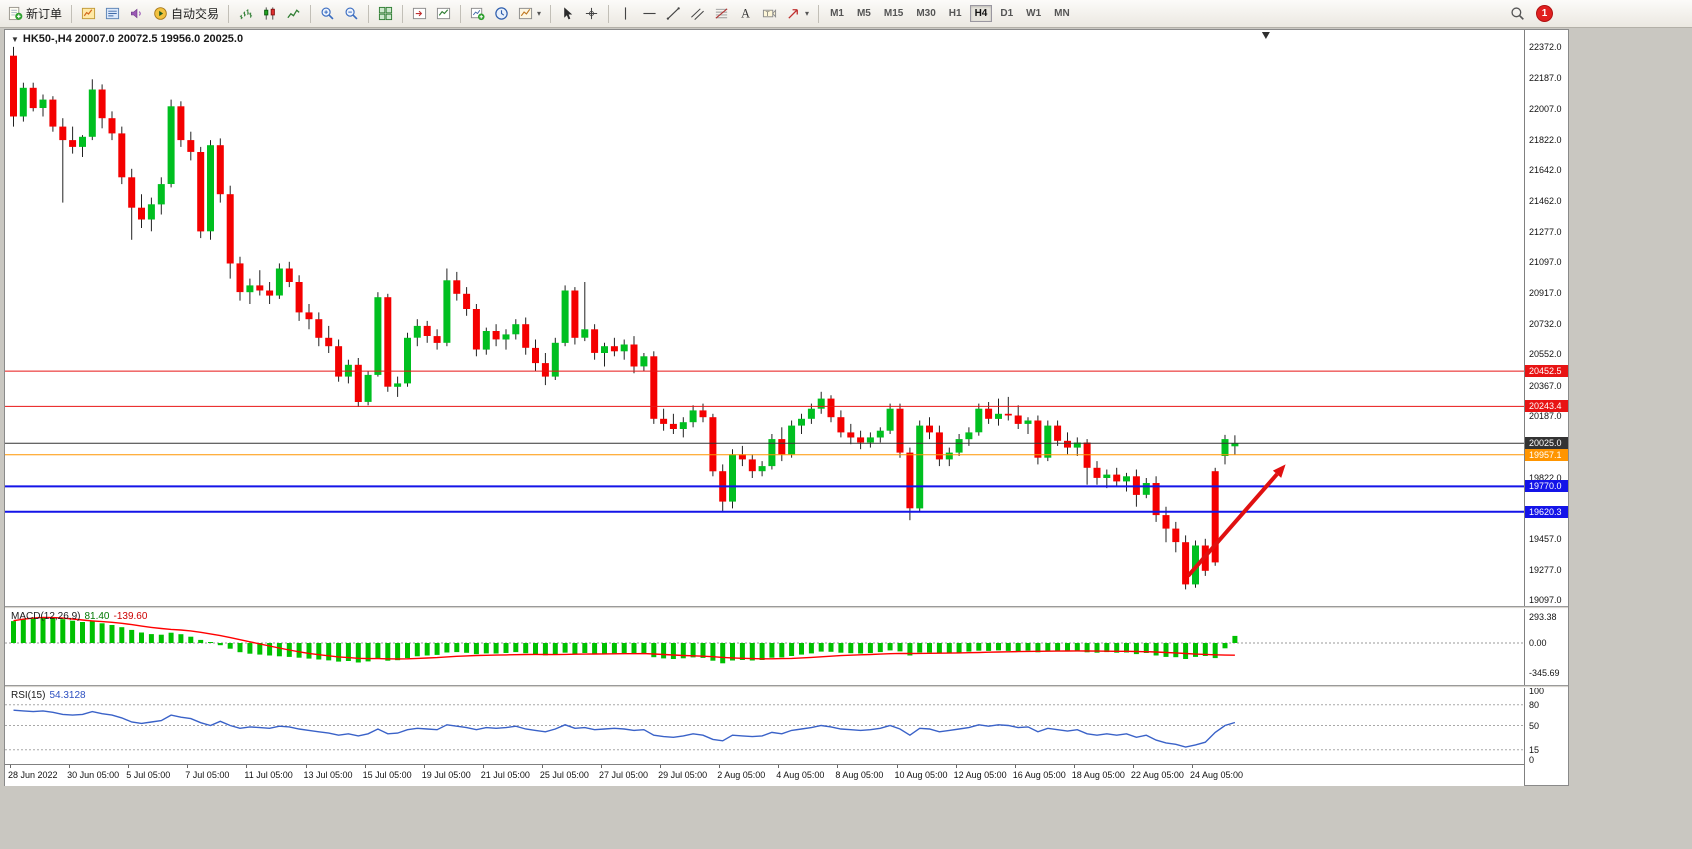  I want to click on timeframe-h4-button: H4, so click(981, 13).